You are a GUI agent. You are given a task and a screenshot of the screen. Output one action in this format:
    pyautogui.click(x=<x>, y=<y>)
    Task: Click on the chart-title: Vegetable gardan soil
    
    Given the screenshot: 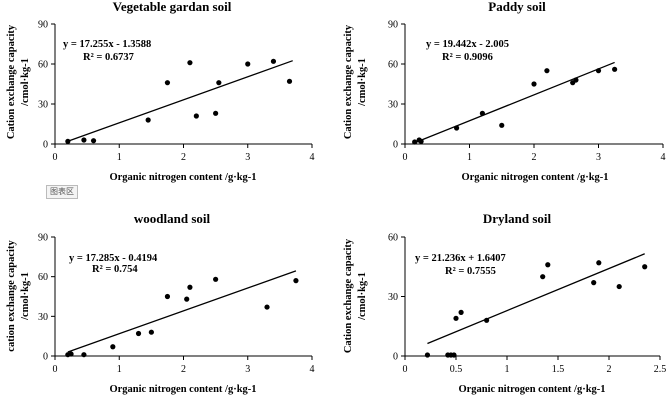 What is the action you would take?
    pyautogui.click(x=172, y=7)
    